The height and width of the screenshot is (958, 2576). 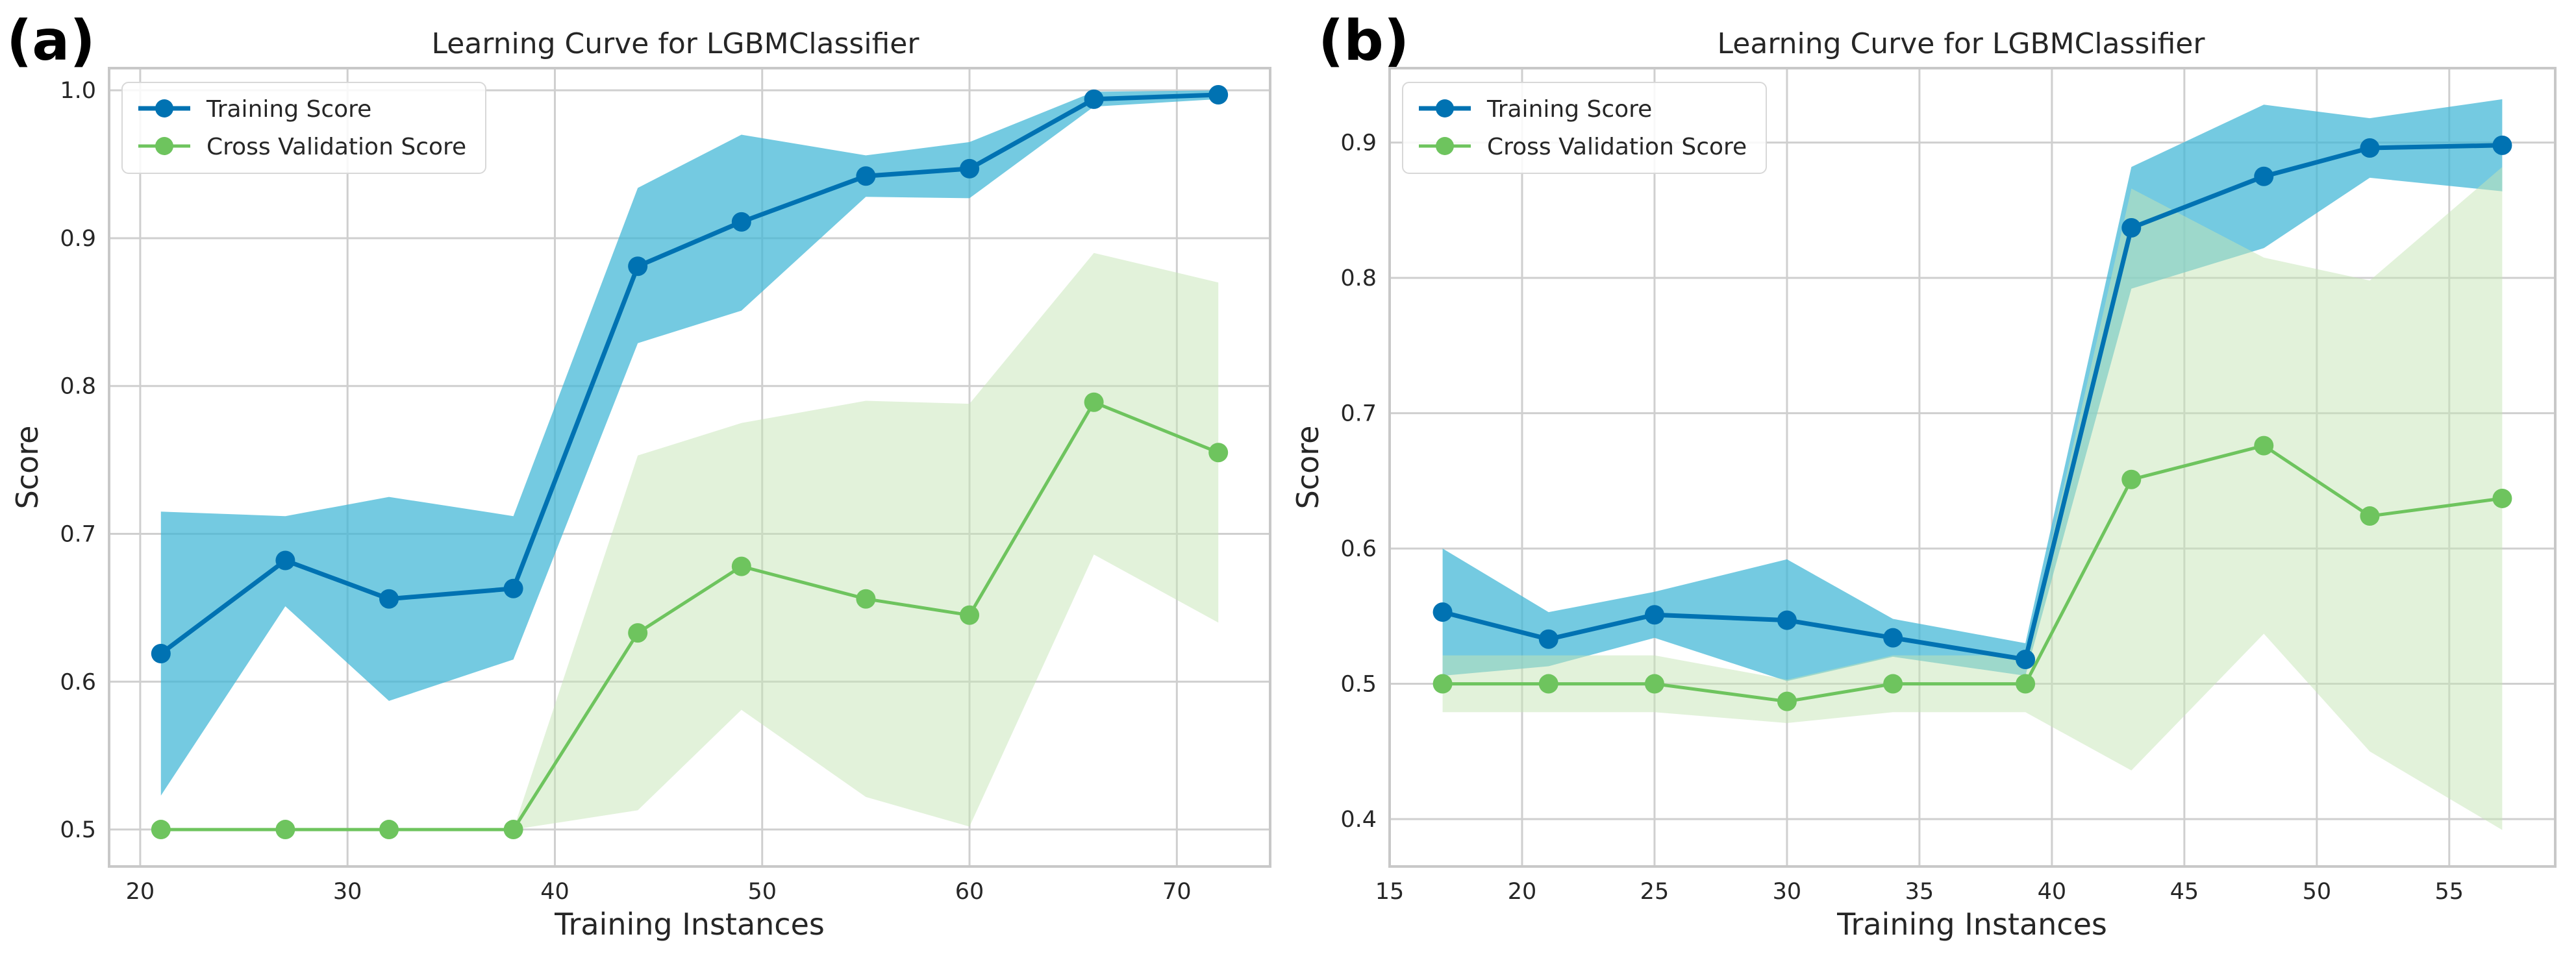 What do you see at coordinates (1307, 468) in the screenshot?
I see `y-axis-label-b: Score` at bounding box center [1307, 468].